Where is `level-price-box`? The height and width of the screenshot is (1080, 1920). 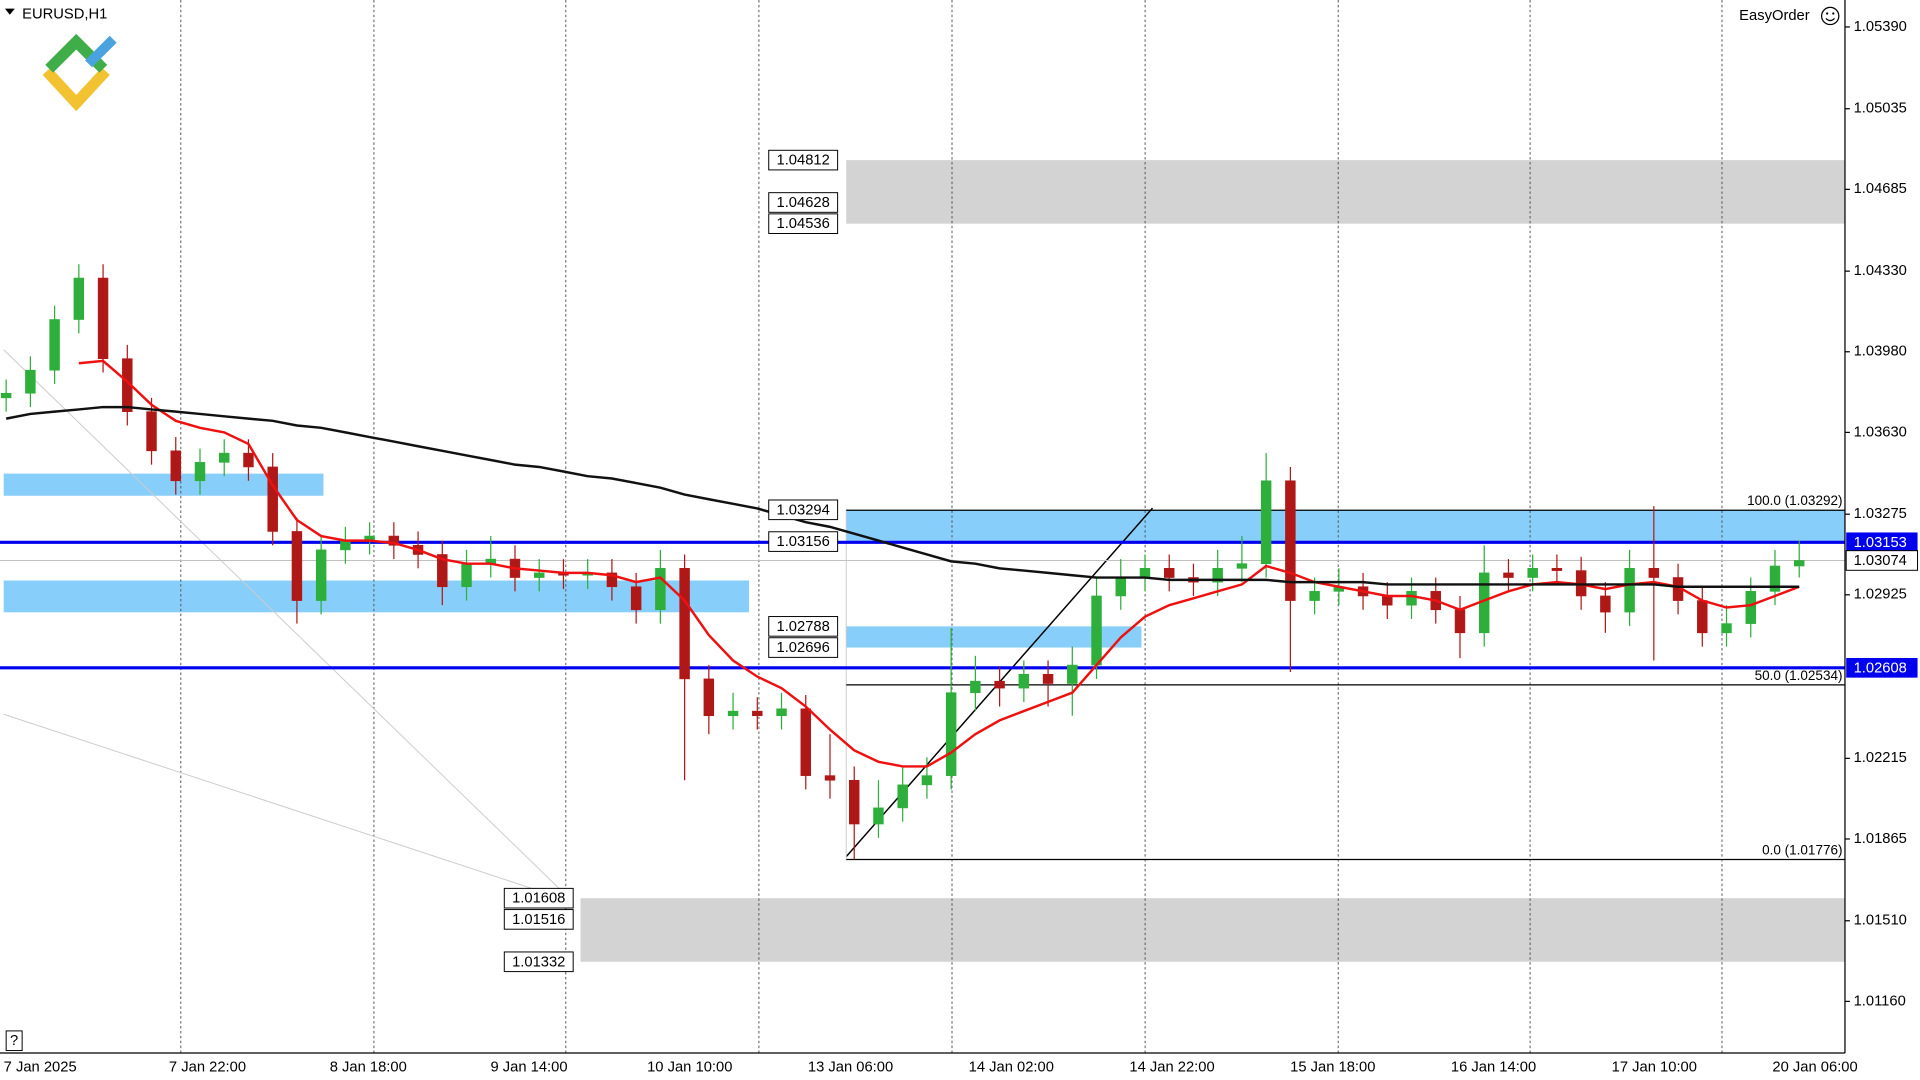 level-price-box is located at coordinates (1882, 668).